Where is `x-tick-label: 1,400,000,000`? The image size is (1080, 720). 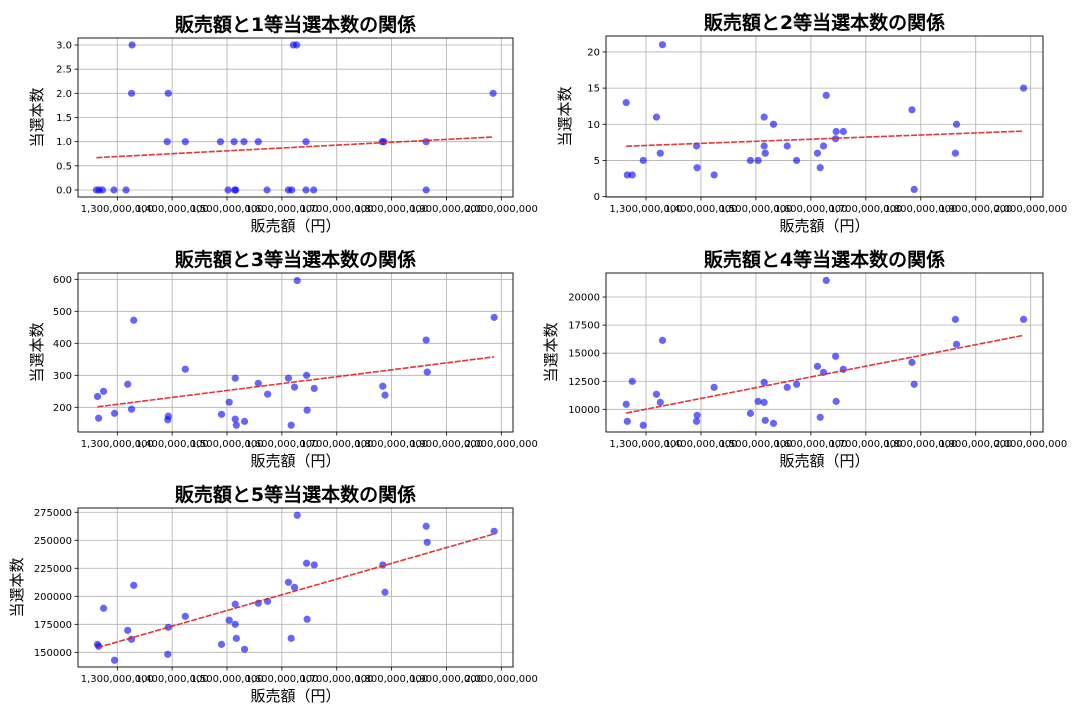 x-tick-label: 1,400,000,000 is located at coordinates (700, 444).